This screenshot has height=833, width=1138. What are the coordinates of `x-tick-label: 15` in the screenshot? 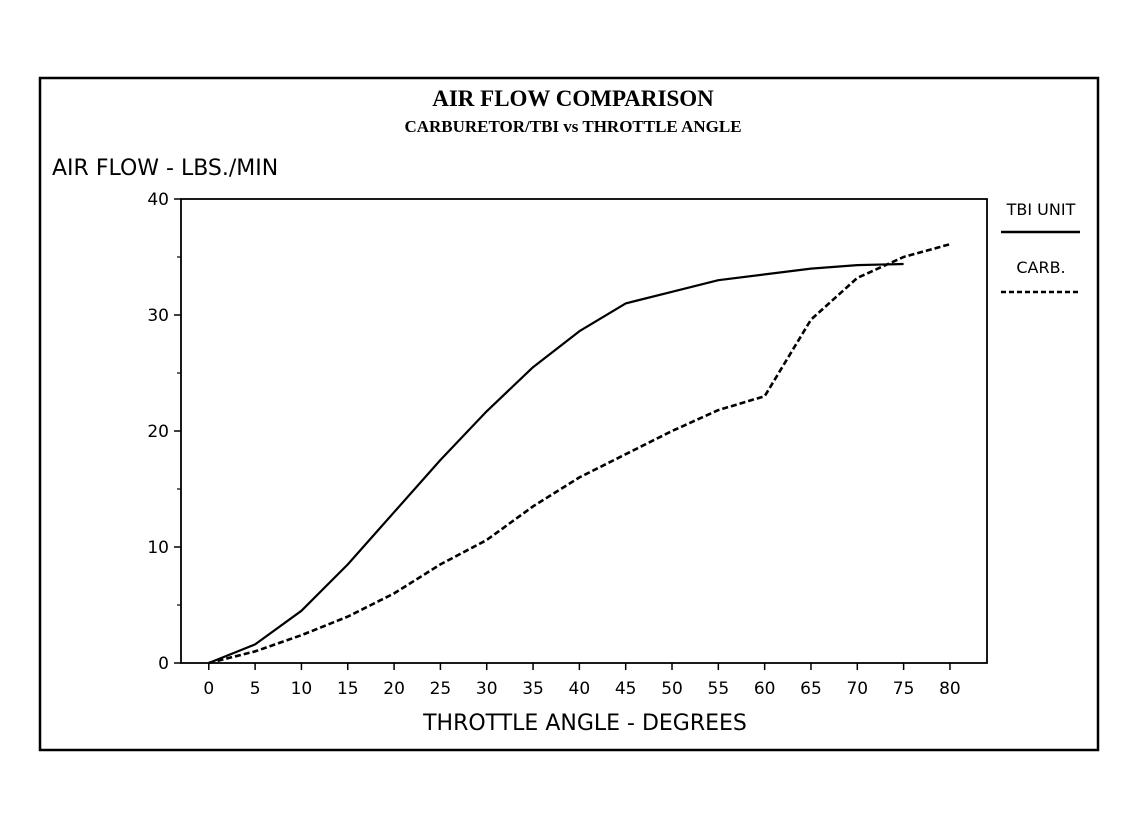 It's located at (348, 689).